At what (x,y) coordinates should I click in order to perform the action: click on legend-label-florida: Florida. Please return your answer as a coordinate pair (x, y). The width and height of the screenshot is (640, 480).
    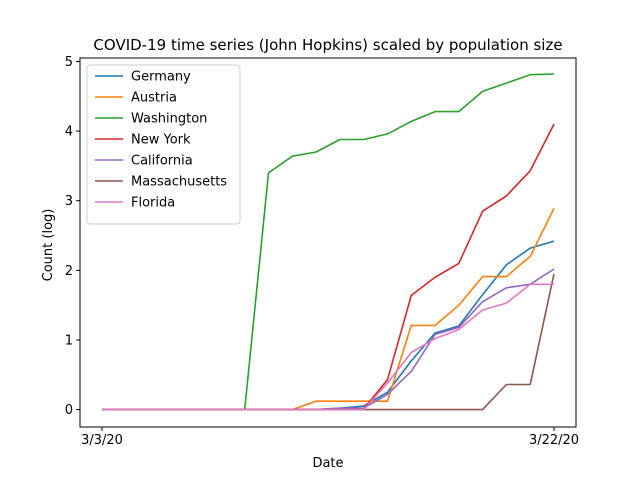
    Looking at the image, I should click on (153, 203).